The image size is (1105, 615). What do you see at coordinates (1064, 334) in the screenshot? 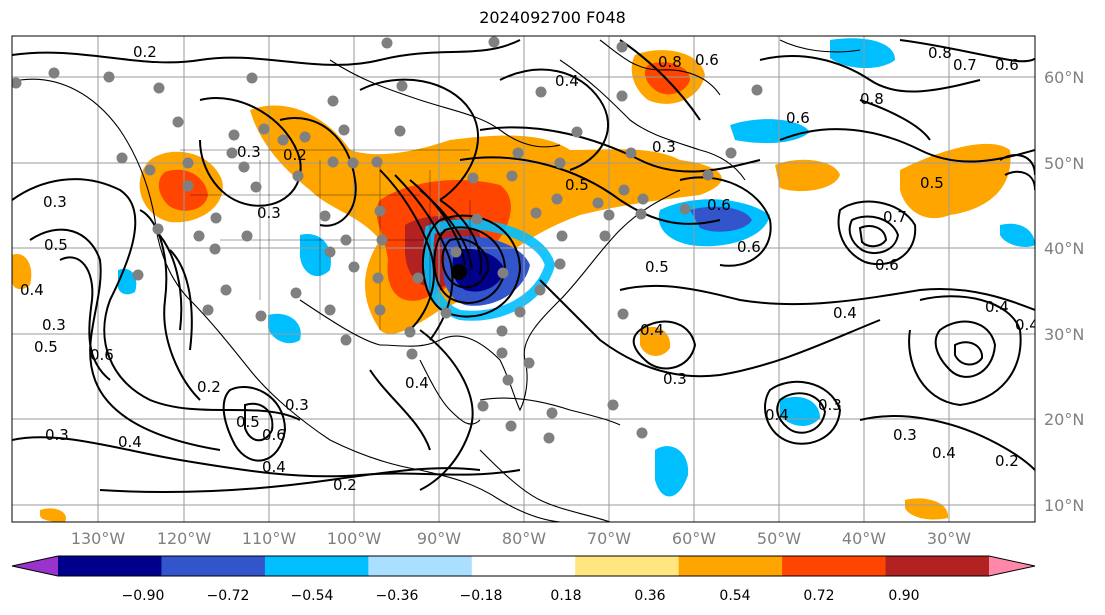
I see `lat-label: 30°N` at bounding box center [1064, 334].